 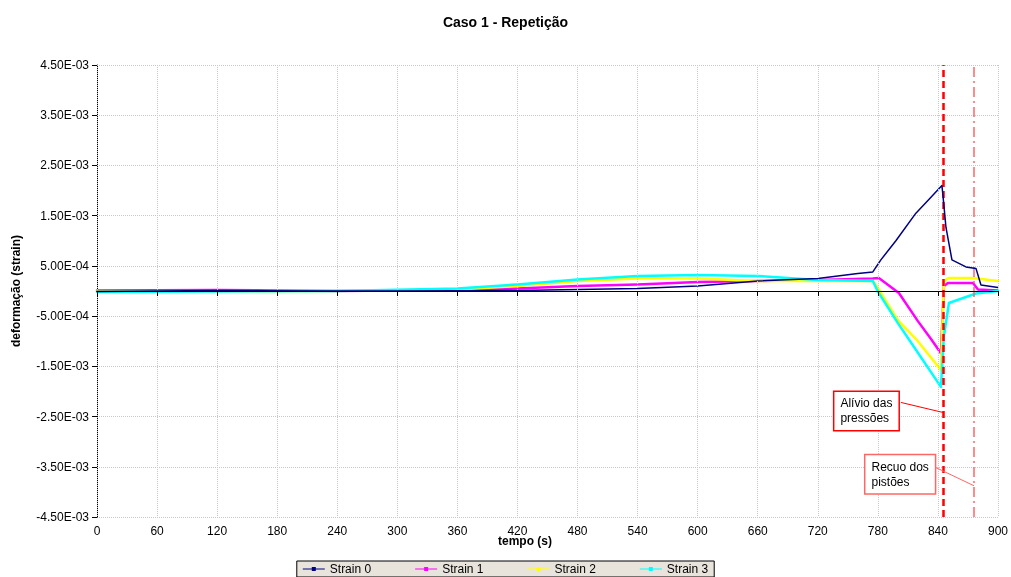 I want to click on legend-label: Strain 2, so click(x=575, y=569).